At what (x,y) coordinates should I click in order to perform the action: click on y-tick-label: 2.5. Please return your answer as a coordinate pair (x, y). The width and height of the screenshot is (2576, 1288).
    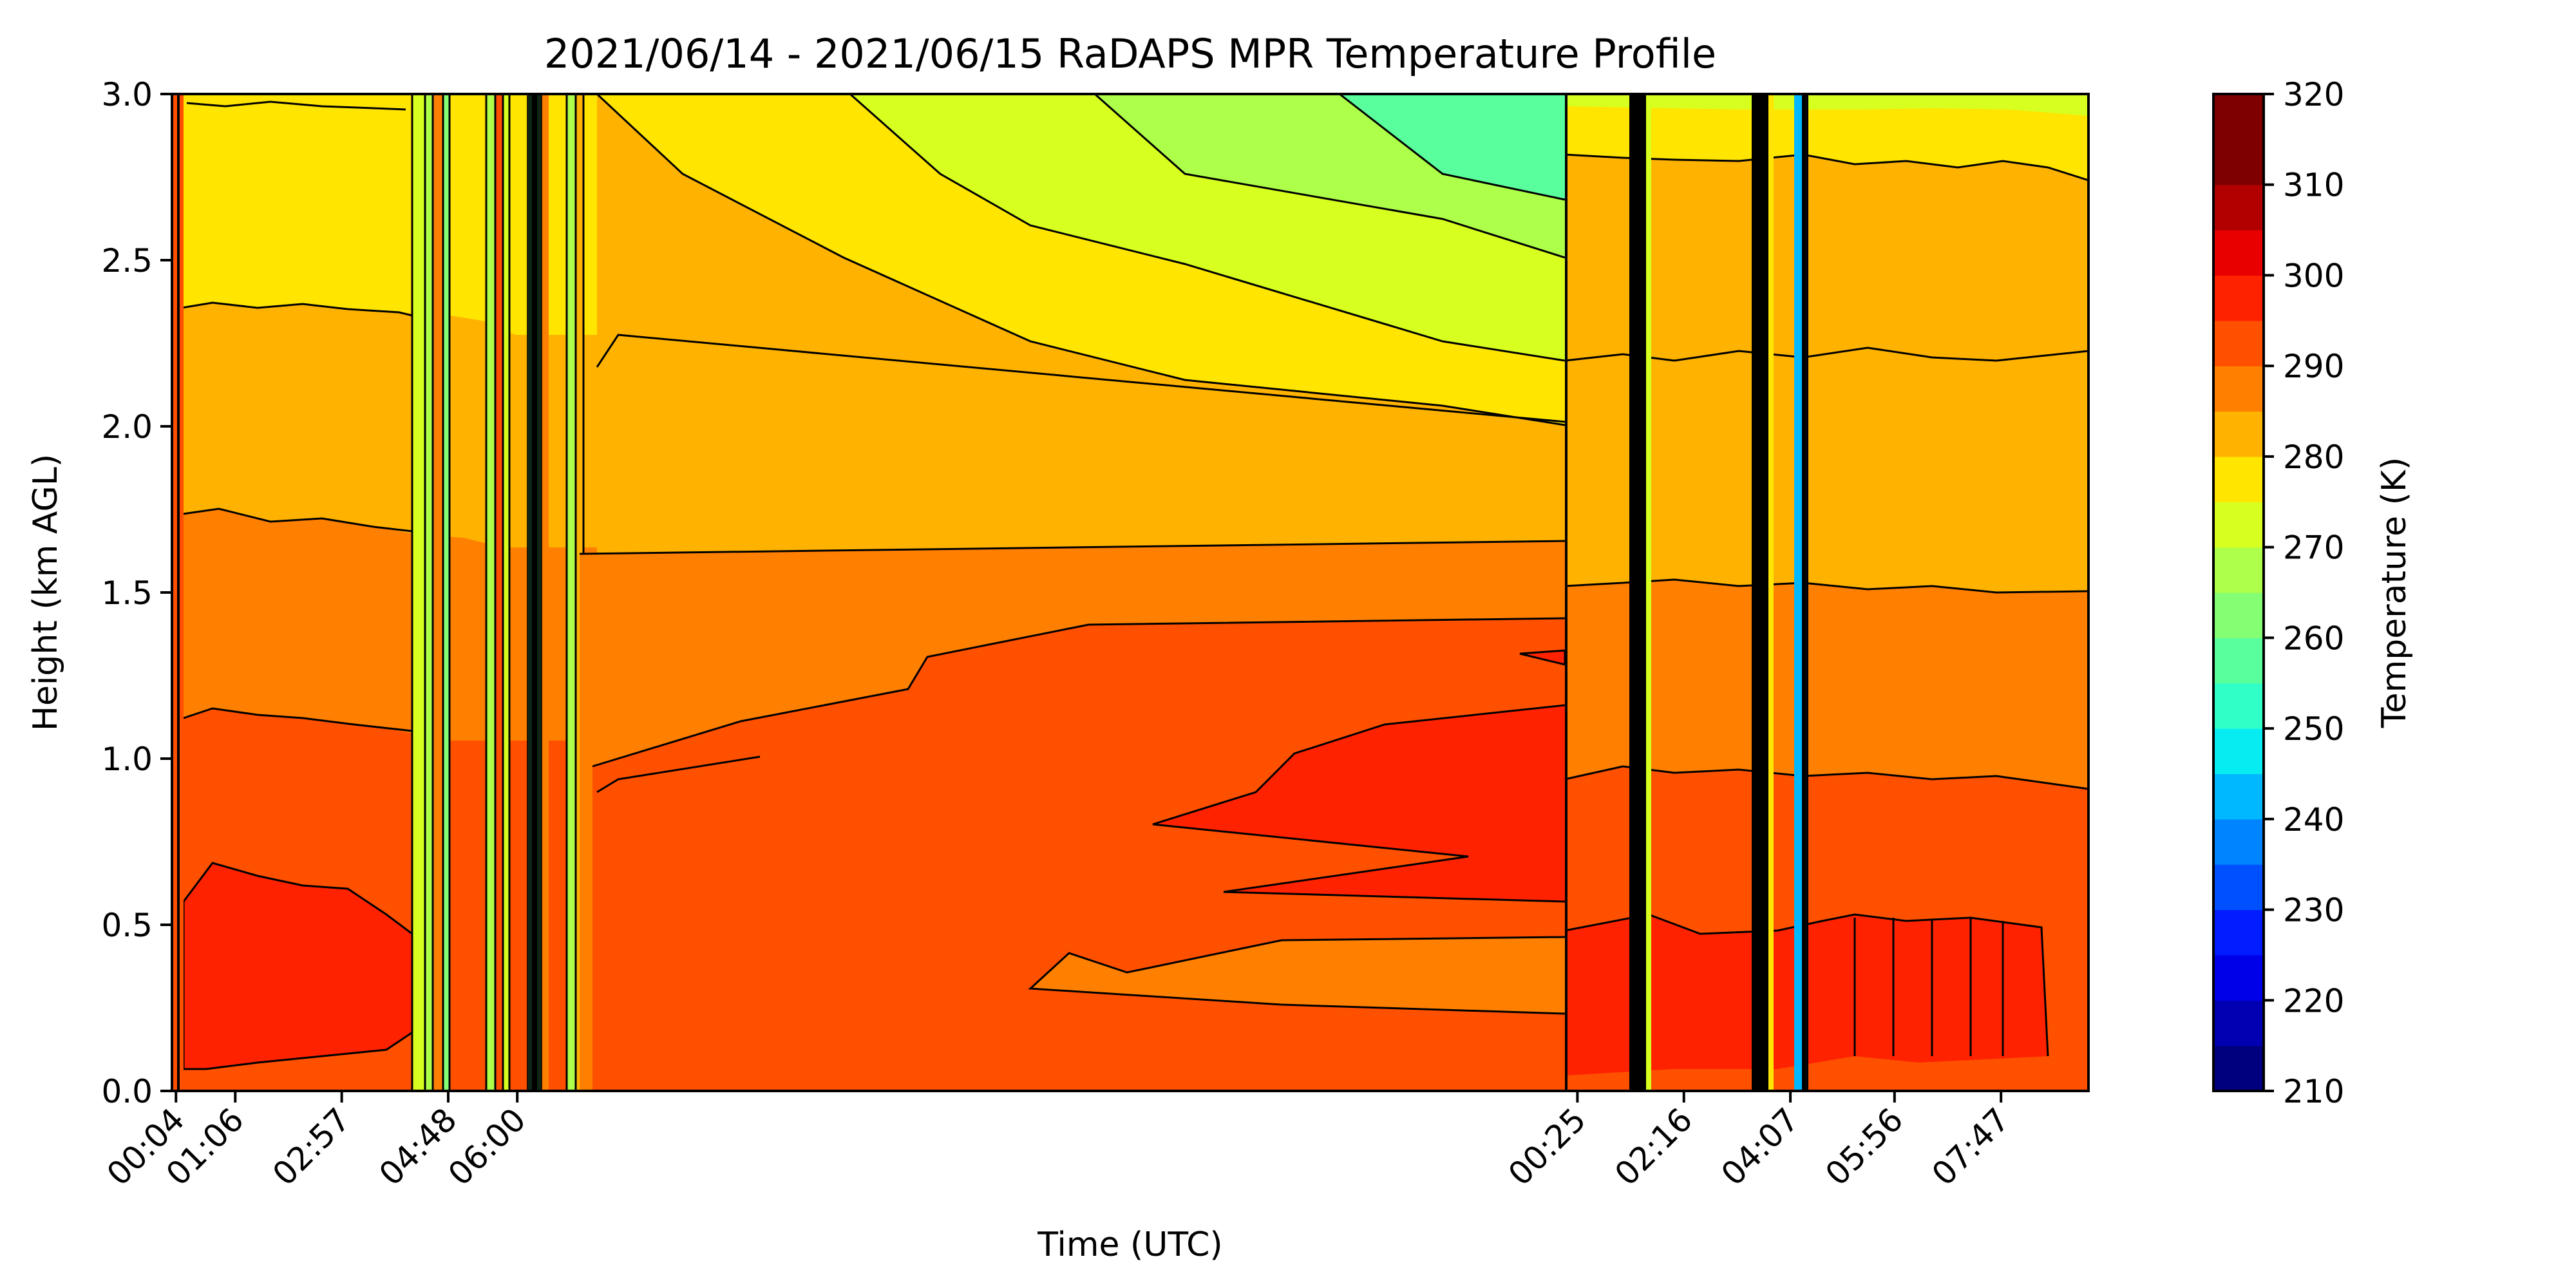
    Looking at the image, I should click on (127, 261).